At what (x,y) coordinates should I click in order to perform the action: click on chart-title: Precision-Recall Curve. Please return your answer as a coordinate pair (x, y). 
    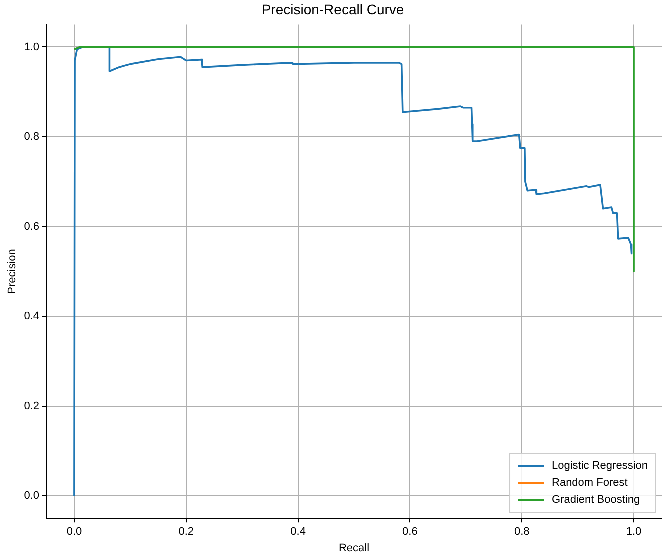
    Looking at the image, I should click on (333, 9).